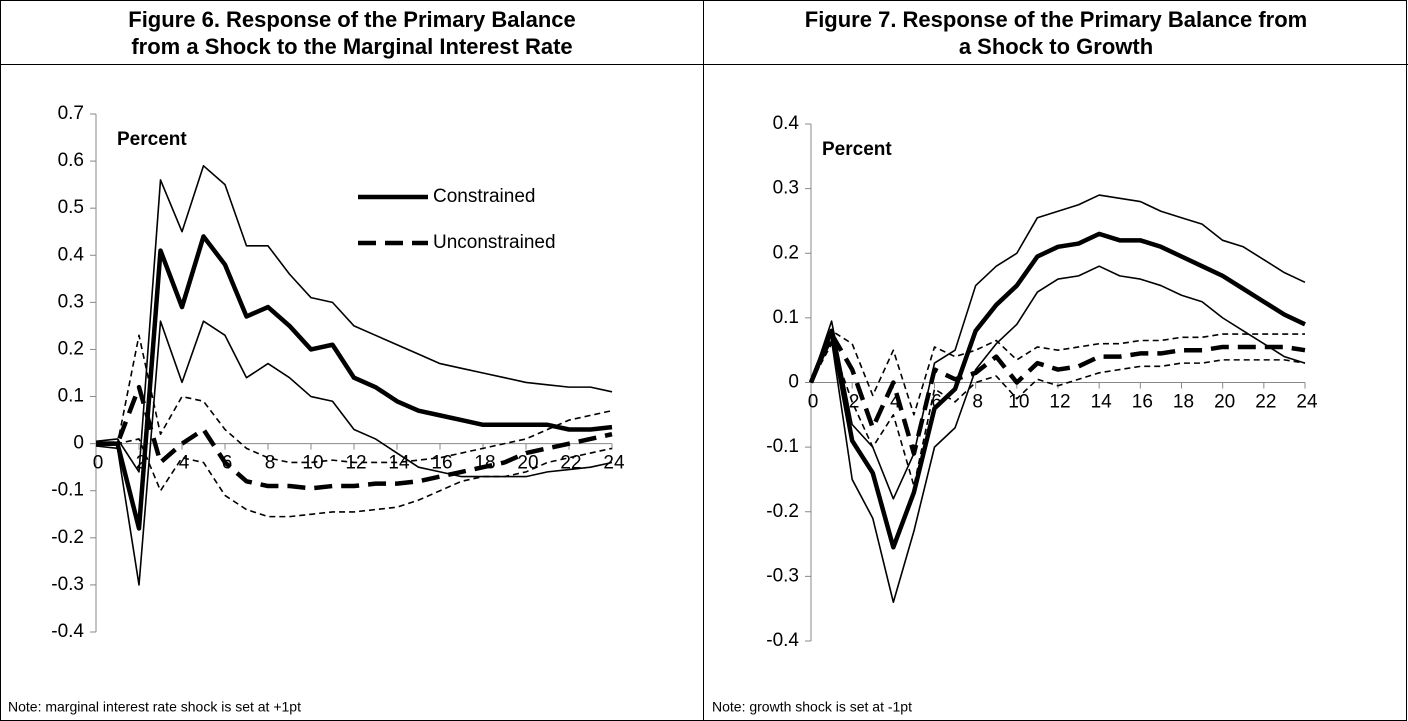 The height and width of the screenshot is (721, 1408). What do you see at coordinates (1102, 402) in the screenshot?
I see `x-tick-label: 14` at bounding box center [1102, 402].